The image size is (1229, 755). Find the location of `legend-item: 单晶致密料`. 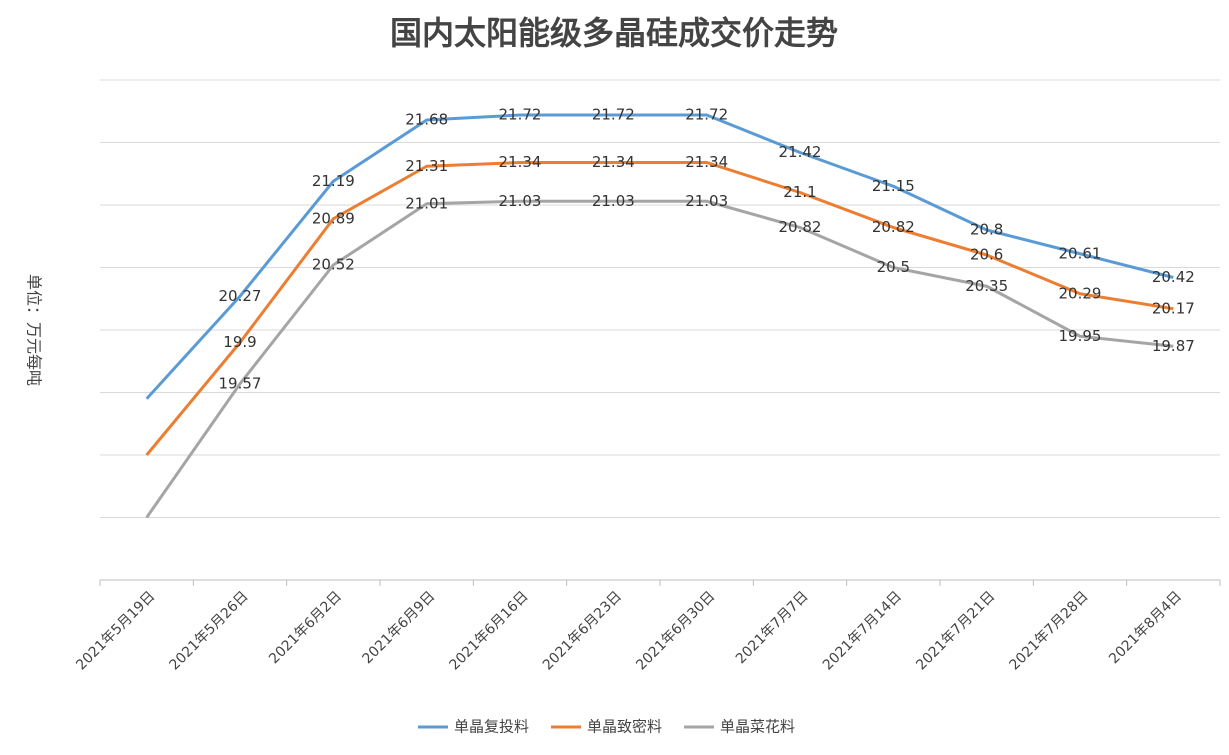

legend-item: 单晶致密料 is located at coordinates (606, 727).